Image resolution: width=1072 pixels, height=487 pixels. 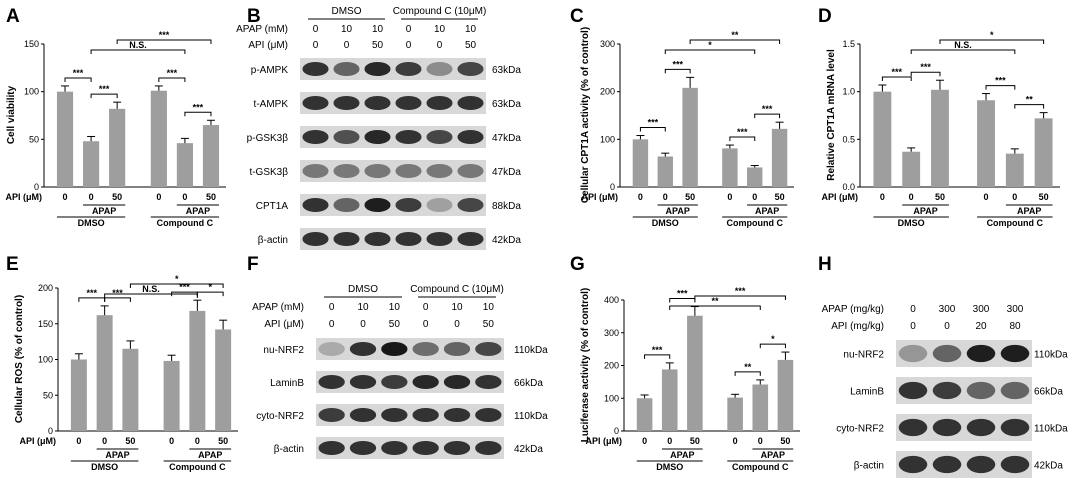 What do you see at coordinates (506, 104) in the screenshot?
I see `blot-band-size: 63kDa` at bounding box center [506, 104].